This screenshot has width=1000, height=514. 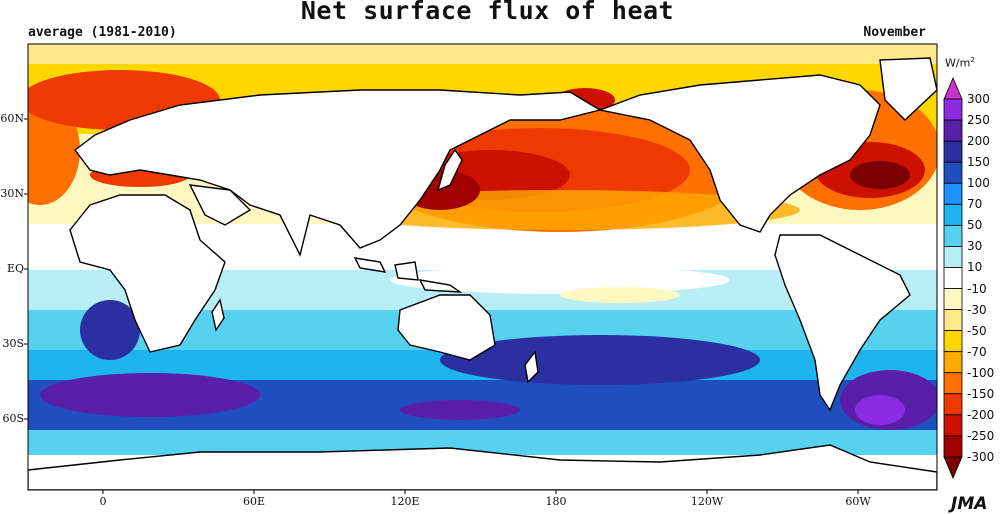 What do you see at coordinates (978, 99) in the screenshot?
I see `legend-tick-label: 300` at bounding box center [978, 99].